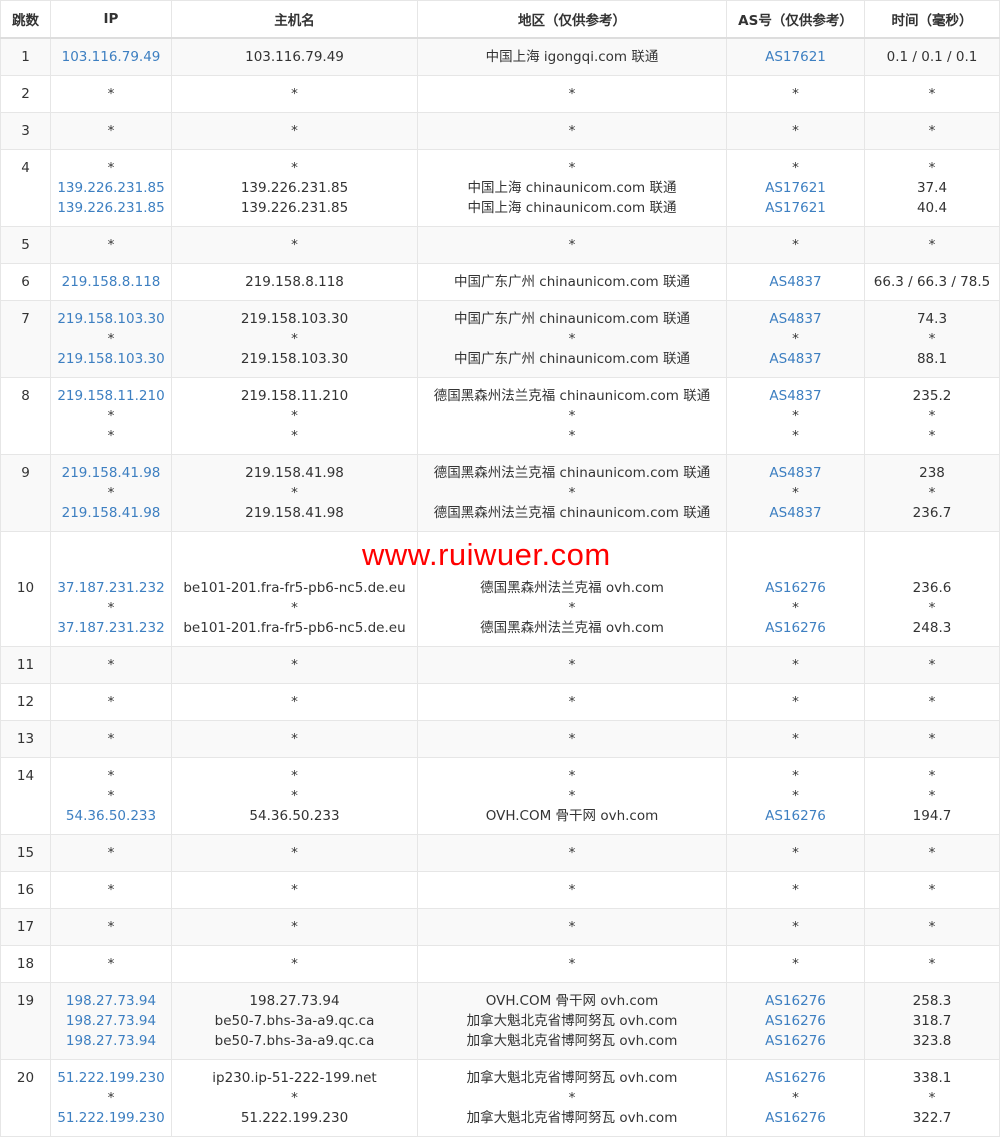  Describe the element at coordinates (111, 1098) in the screenshot. I see `ip-cell: 51.222.199.230 * 51.222.199.230` at that location.